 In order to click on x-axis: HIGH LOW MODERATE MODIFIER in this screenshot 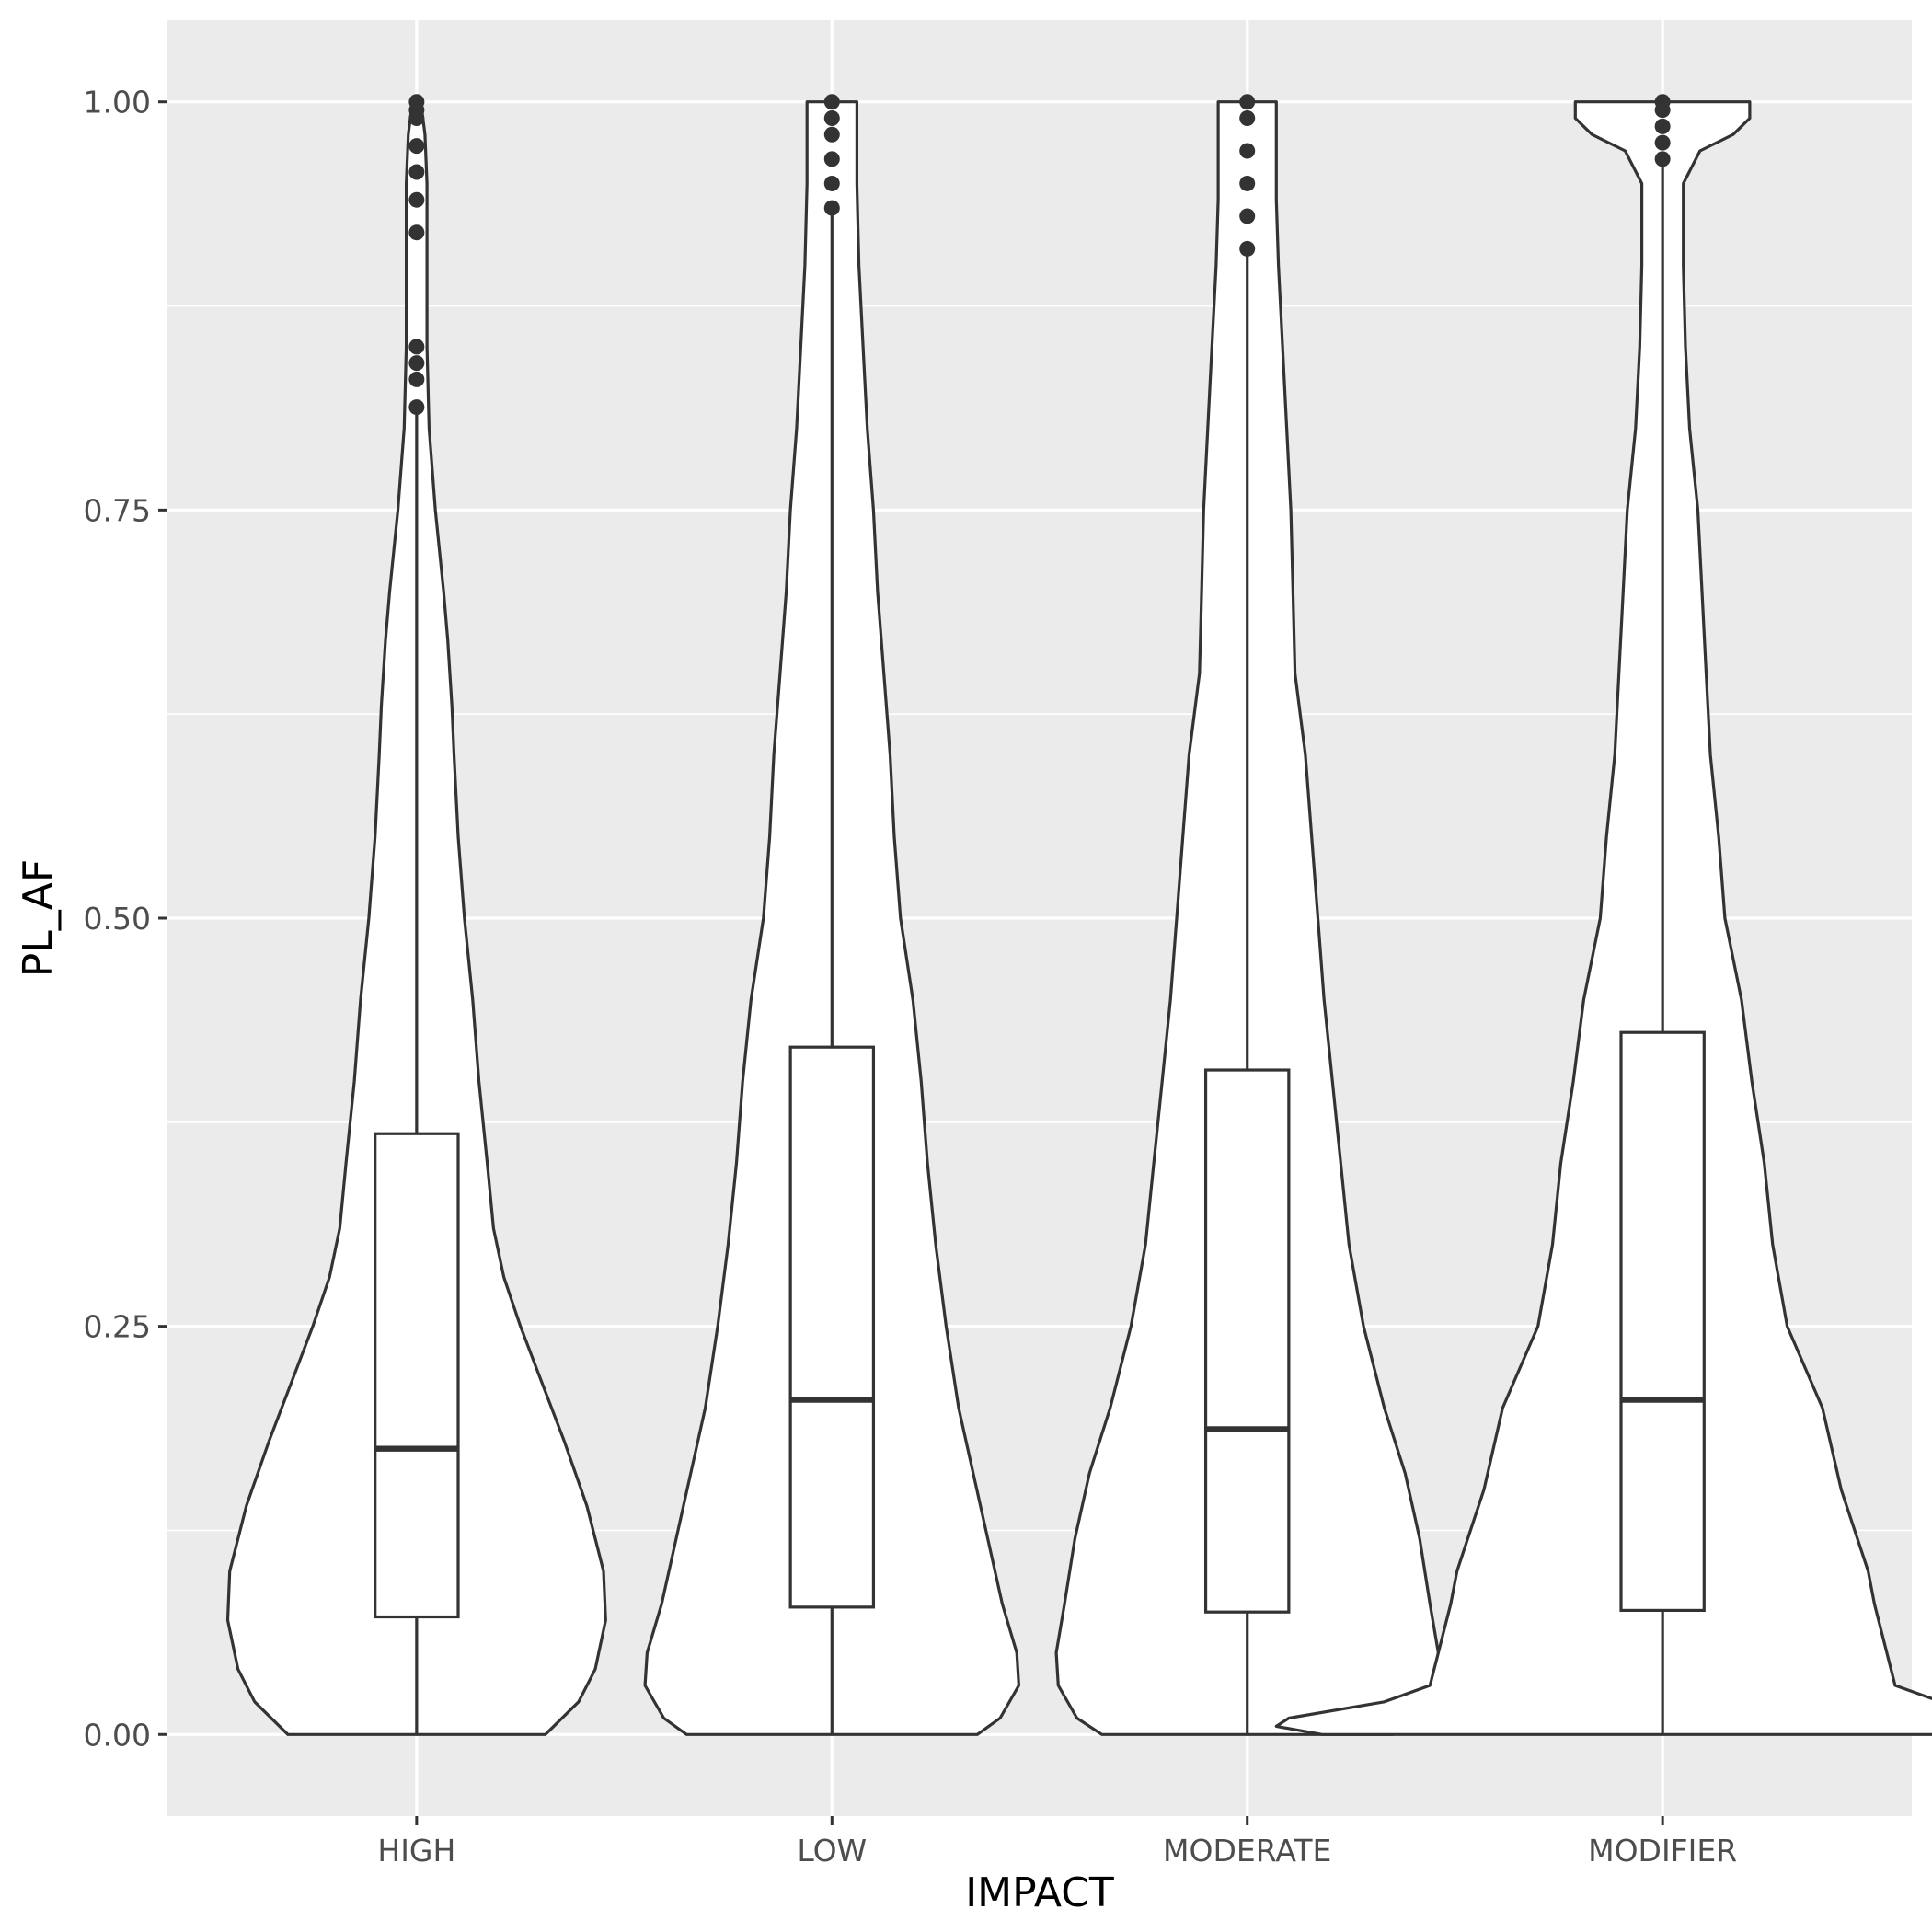, I will do `click(1057, 1842)`.